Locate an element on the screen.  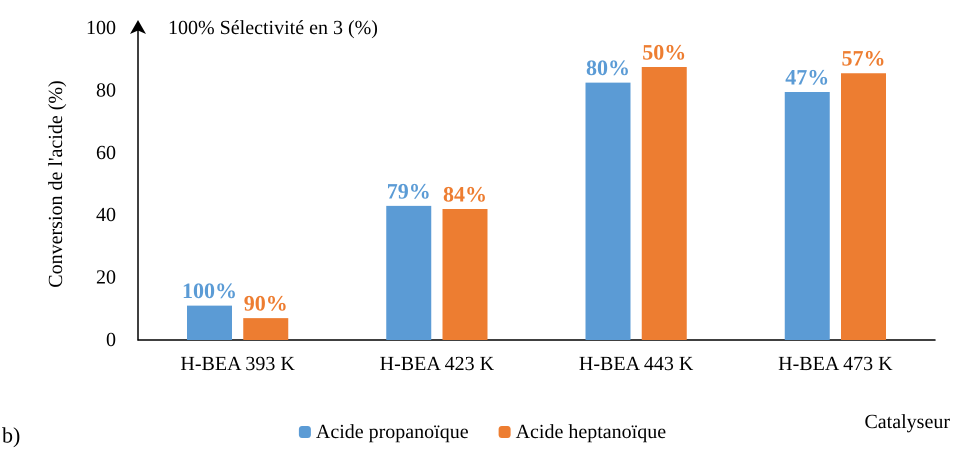
annotation: 100% is located at coordinates (209, 291).